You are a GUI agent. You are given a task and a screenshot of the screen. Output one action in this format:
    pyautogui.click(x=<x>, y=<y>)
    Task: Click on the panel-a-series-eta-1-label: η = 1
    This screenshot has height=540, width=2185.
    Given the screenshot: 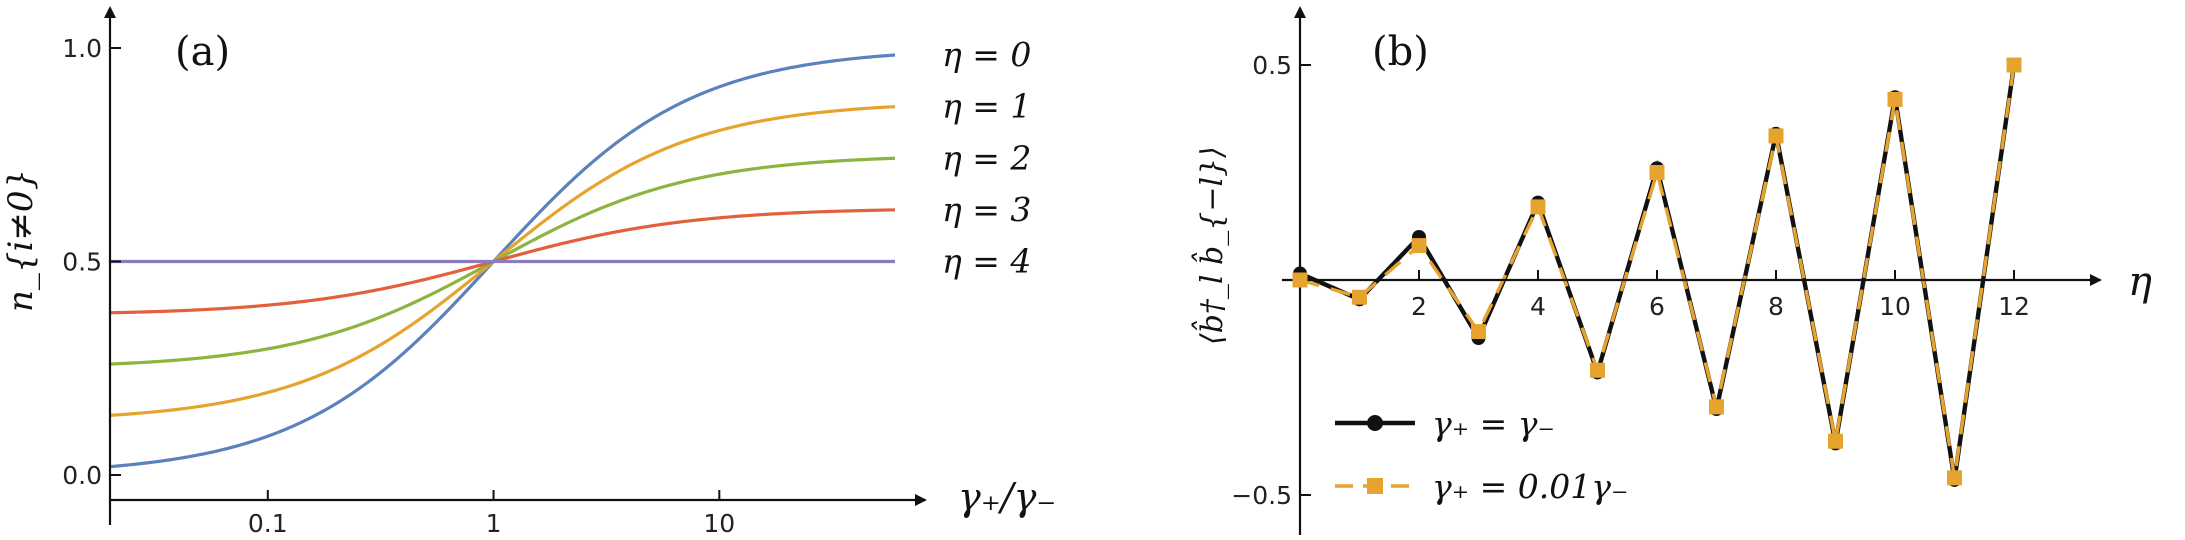 What is the action you would take?
    pyautogui.click(x=986, y=106)
    